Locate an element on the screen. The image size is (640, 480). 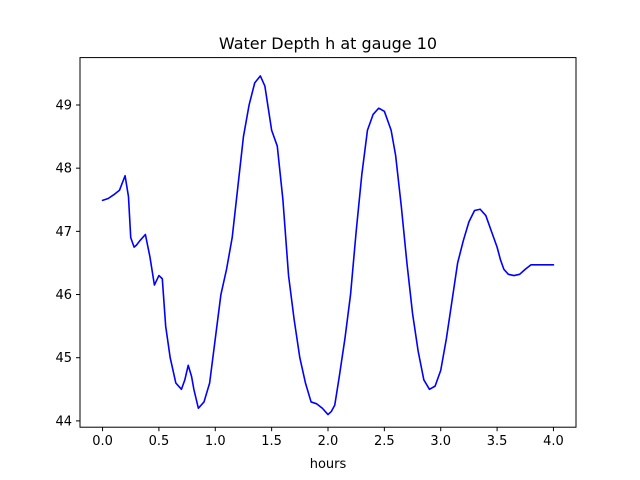
x-tick-label: 1.5 is located at coordinates (271, 441).